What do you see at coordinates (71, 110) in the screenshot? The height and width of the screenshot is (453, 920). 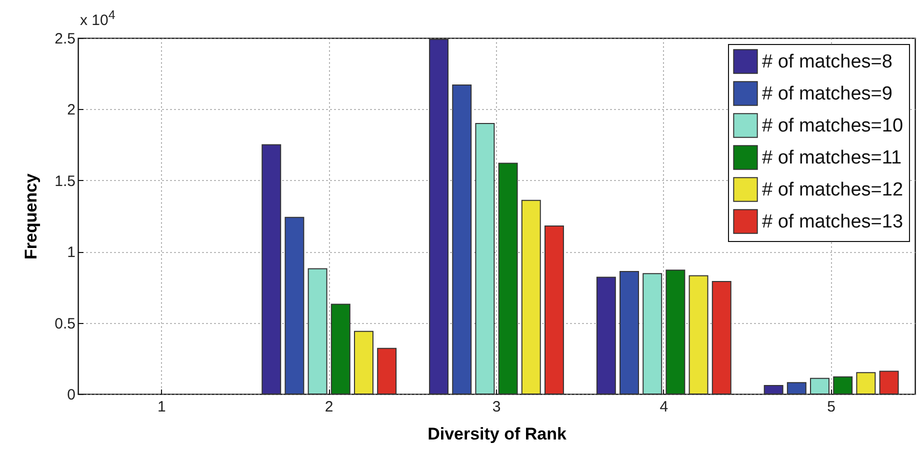 I see `y-tick-label: 2` at bounding box center [71, 110].